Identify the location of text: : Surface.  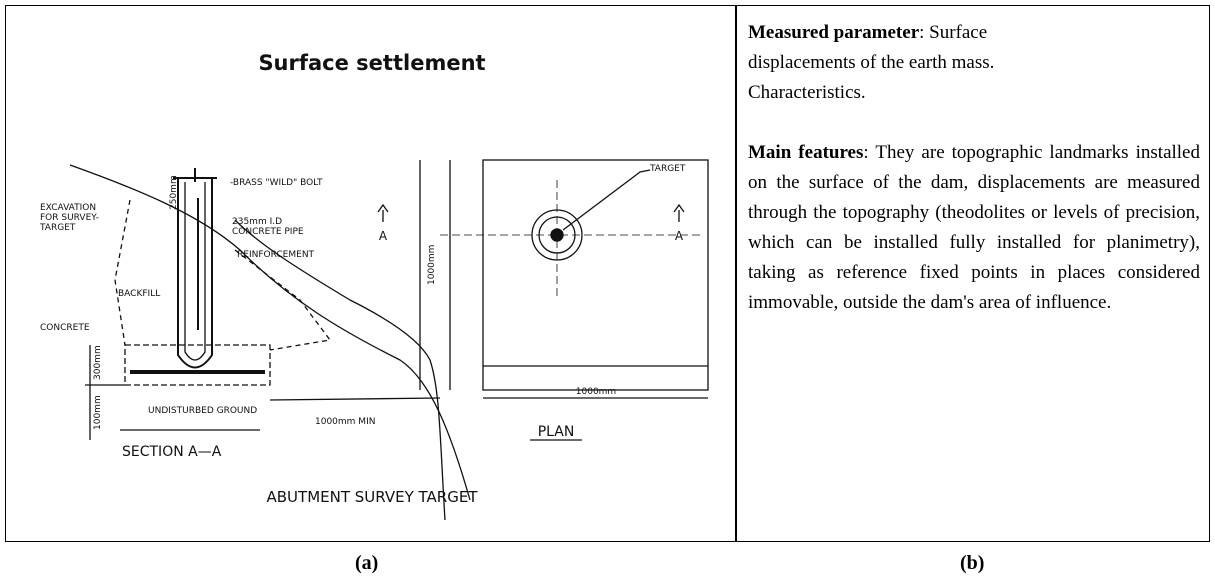
(953, 32).